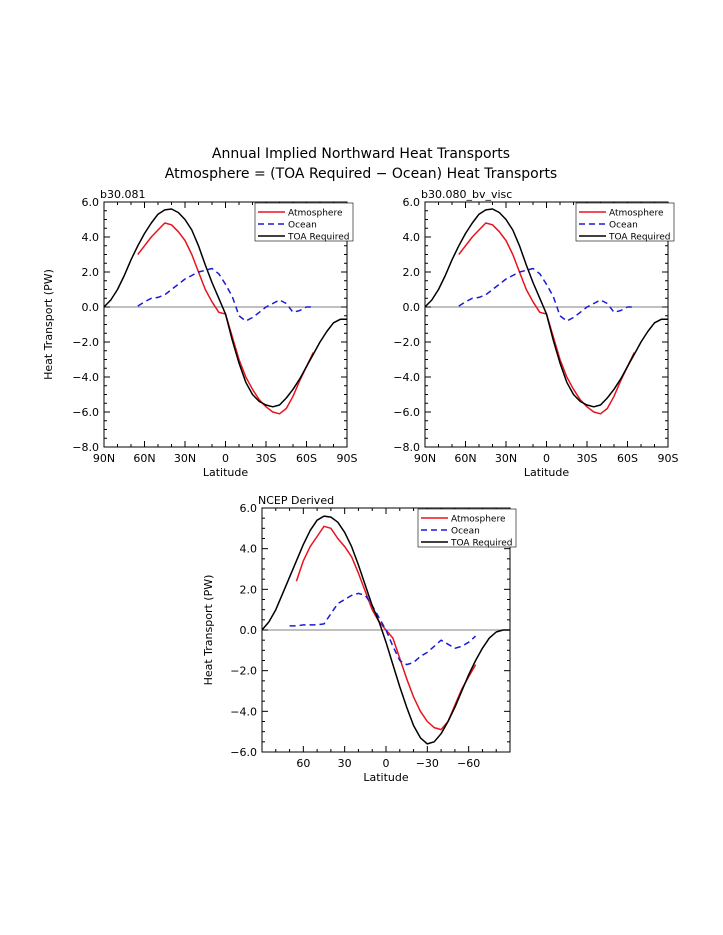  Describe the element at coordinates (427, 763) in the screenshot. I see `x-tick-label: −30` at that location.